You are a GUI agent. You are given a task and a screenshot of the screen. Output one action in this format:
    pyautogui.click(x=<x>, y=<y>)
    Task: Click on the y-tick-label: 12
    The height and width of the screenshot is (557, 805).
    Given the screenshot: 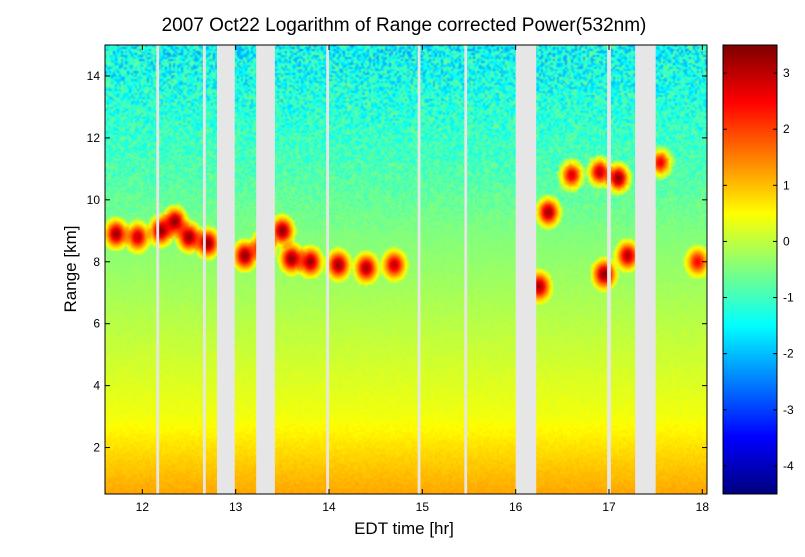 What is the action you would take?
    pyautogui.click(x=94, y=138)
    